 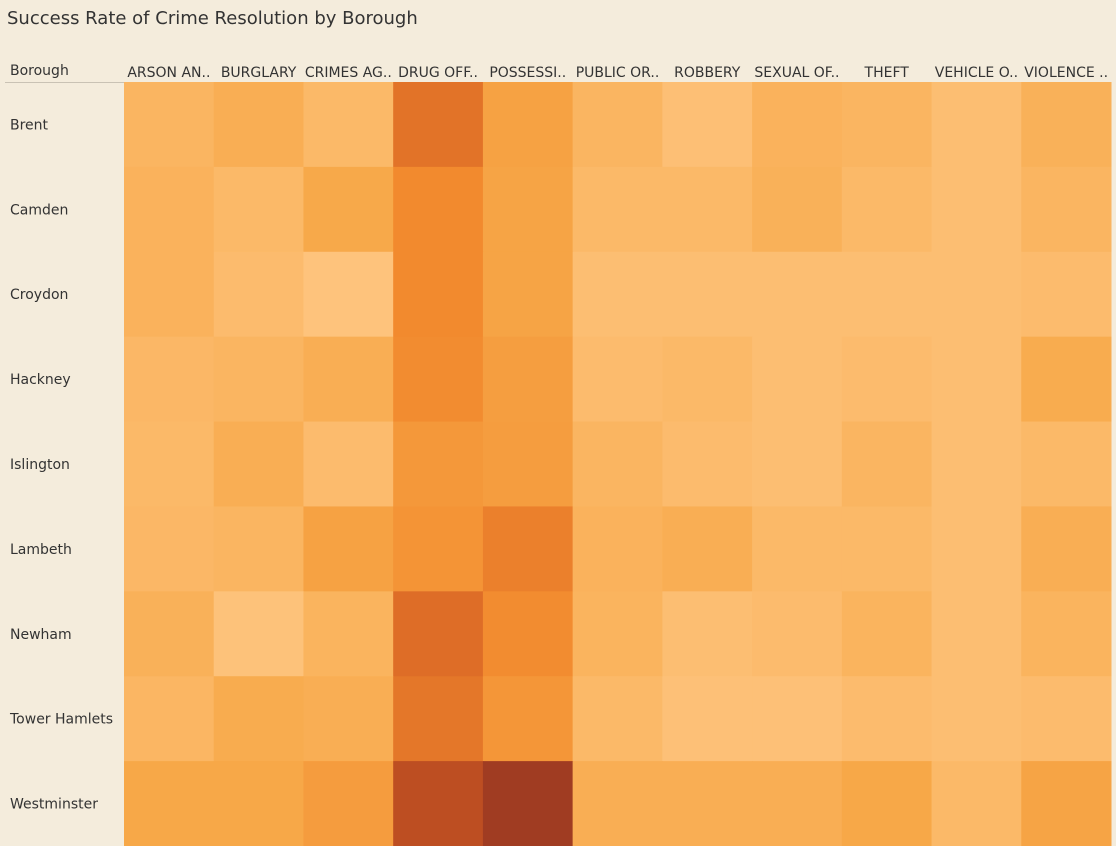 What do you see at coordinates (527, 73) in the screenshot?
I see `column-label: POSSESSI..` at bounding box center [527, 73].